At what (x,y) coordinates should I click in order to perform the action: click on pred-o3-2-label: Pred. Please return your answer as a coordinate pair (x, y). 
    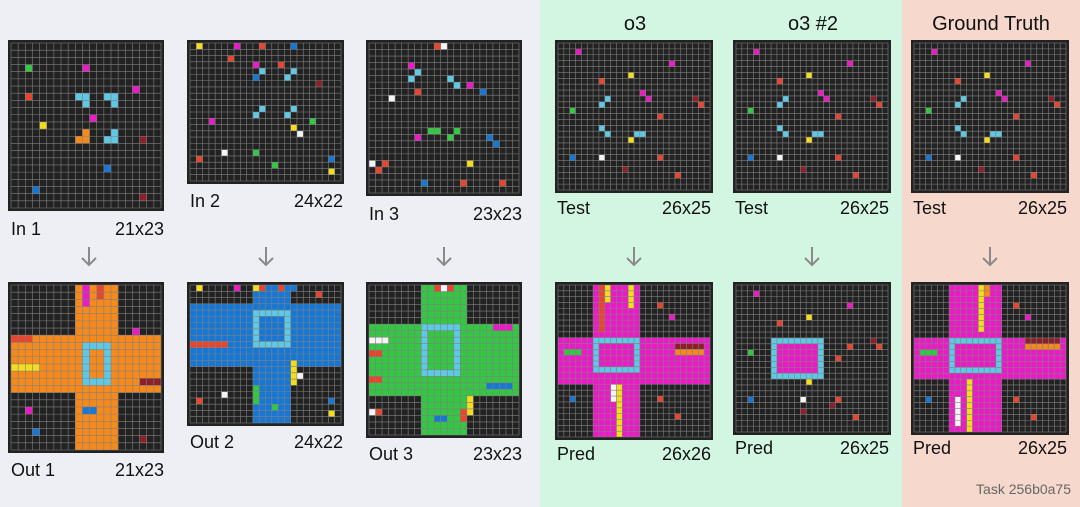
    Looking at the image, I should click on (754, 448).